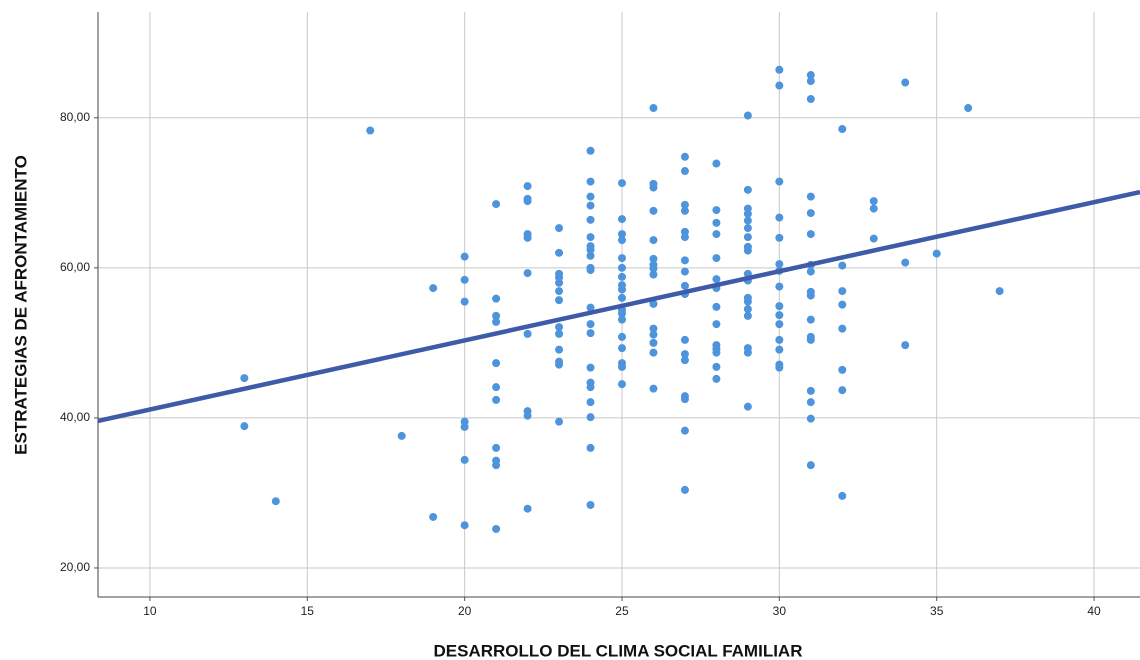  What do you see at coordinates (75, 417) in the screenshot?
I see `y-tick-label: 40,00` at bounding box center [75, 417].